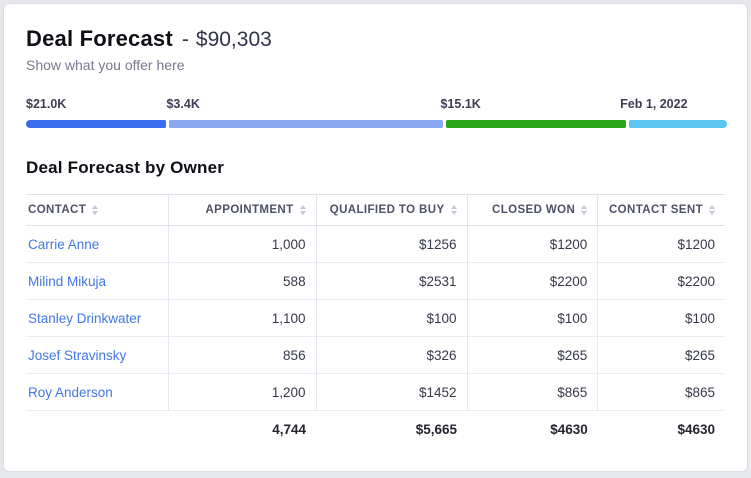 Image resolution: width=751 pixels, height=478 pixels. I want to click on cell-appointment: 1,200, so click(242, 392).